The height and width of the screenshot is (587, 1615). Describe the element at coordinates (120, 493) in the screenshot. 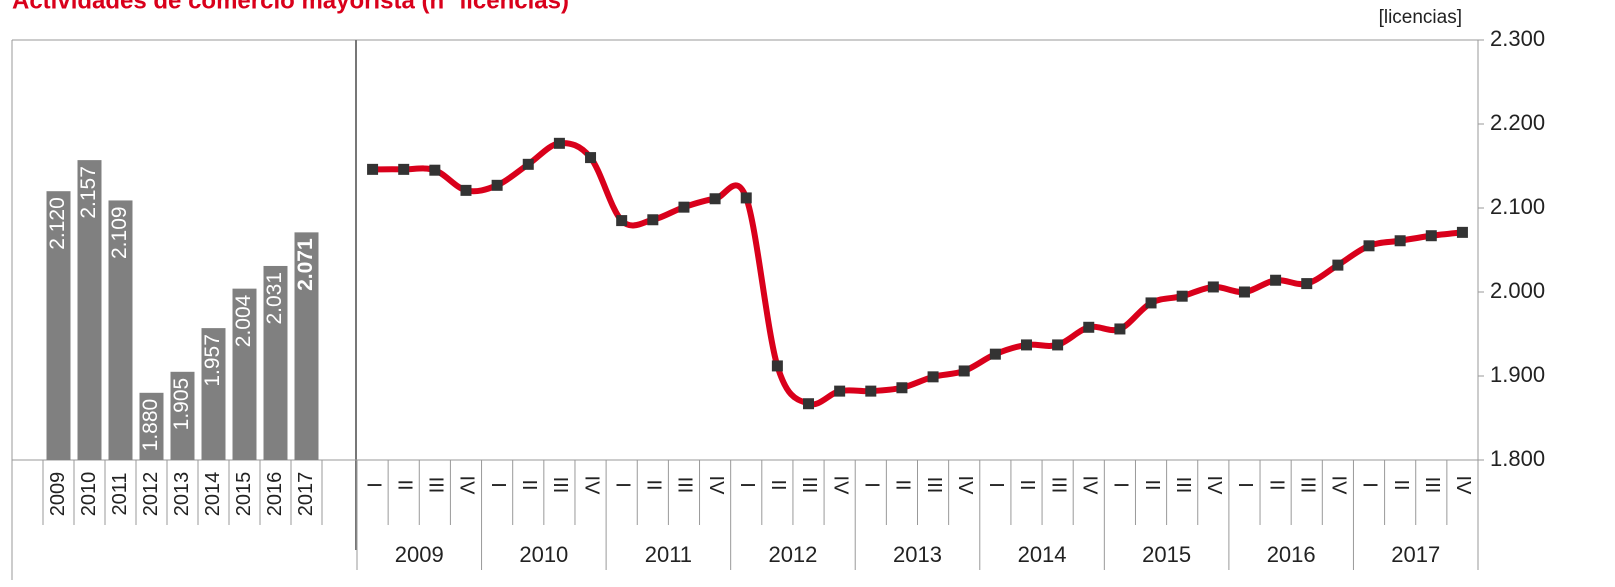

I see `x-tick-label: 2011` at that location.